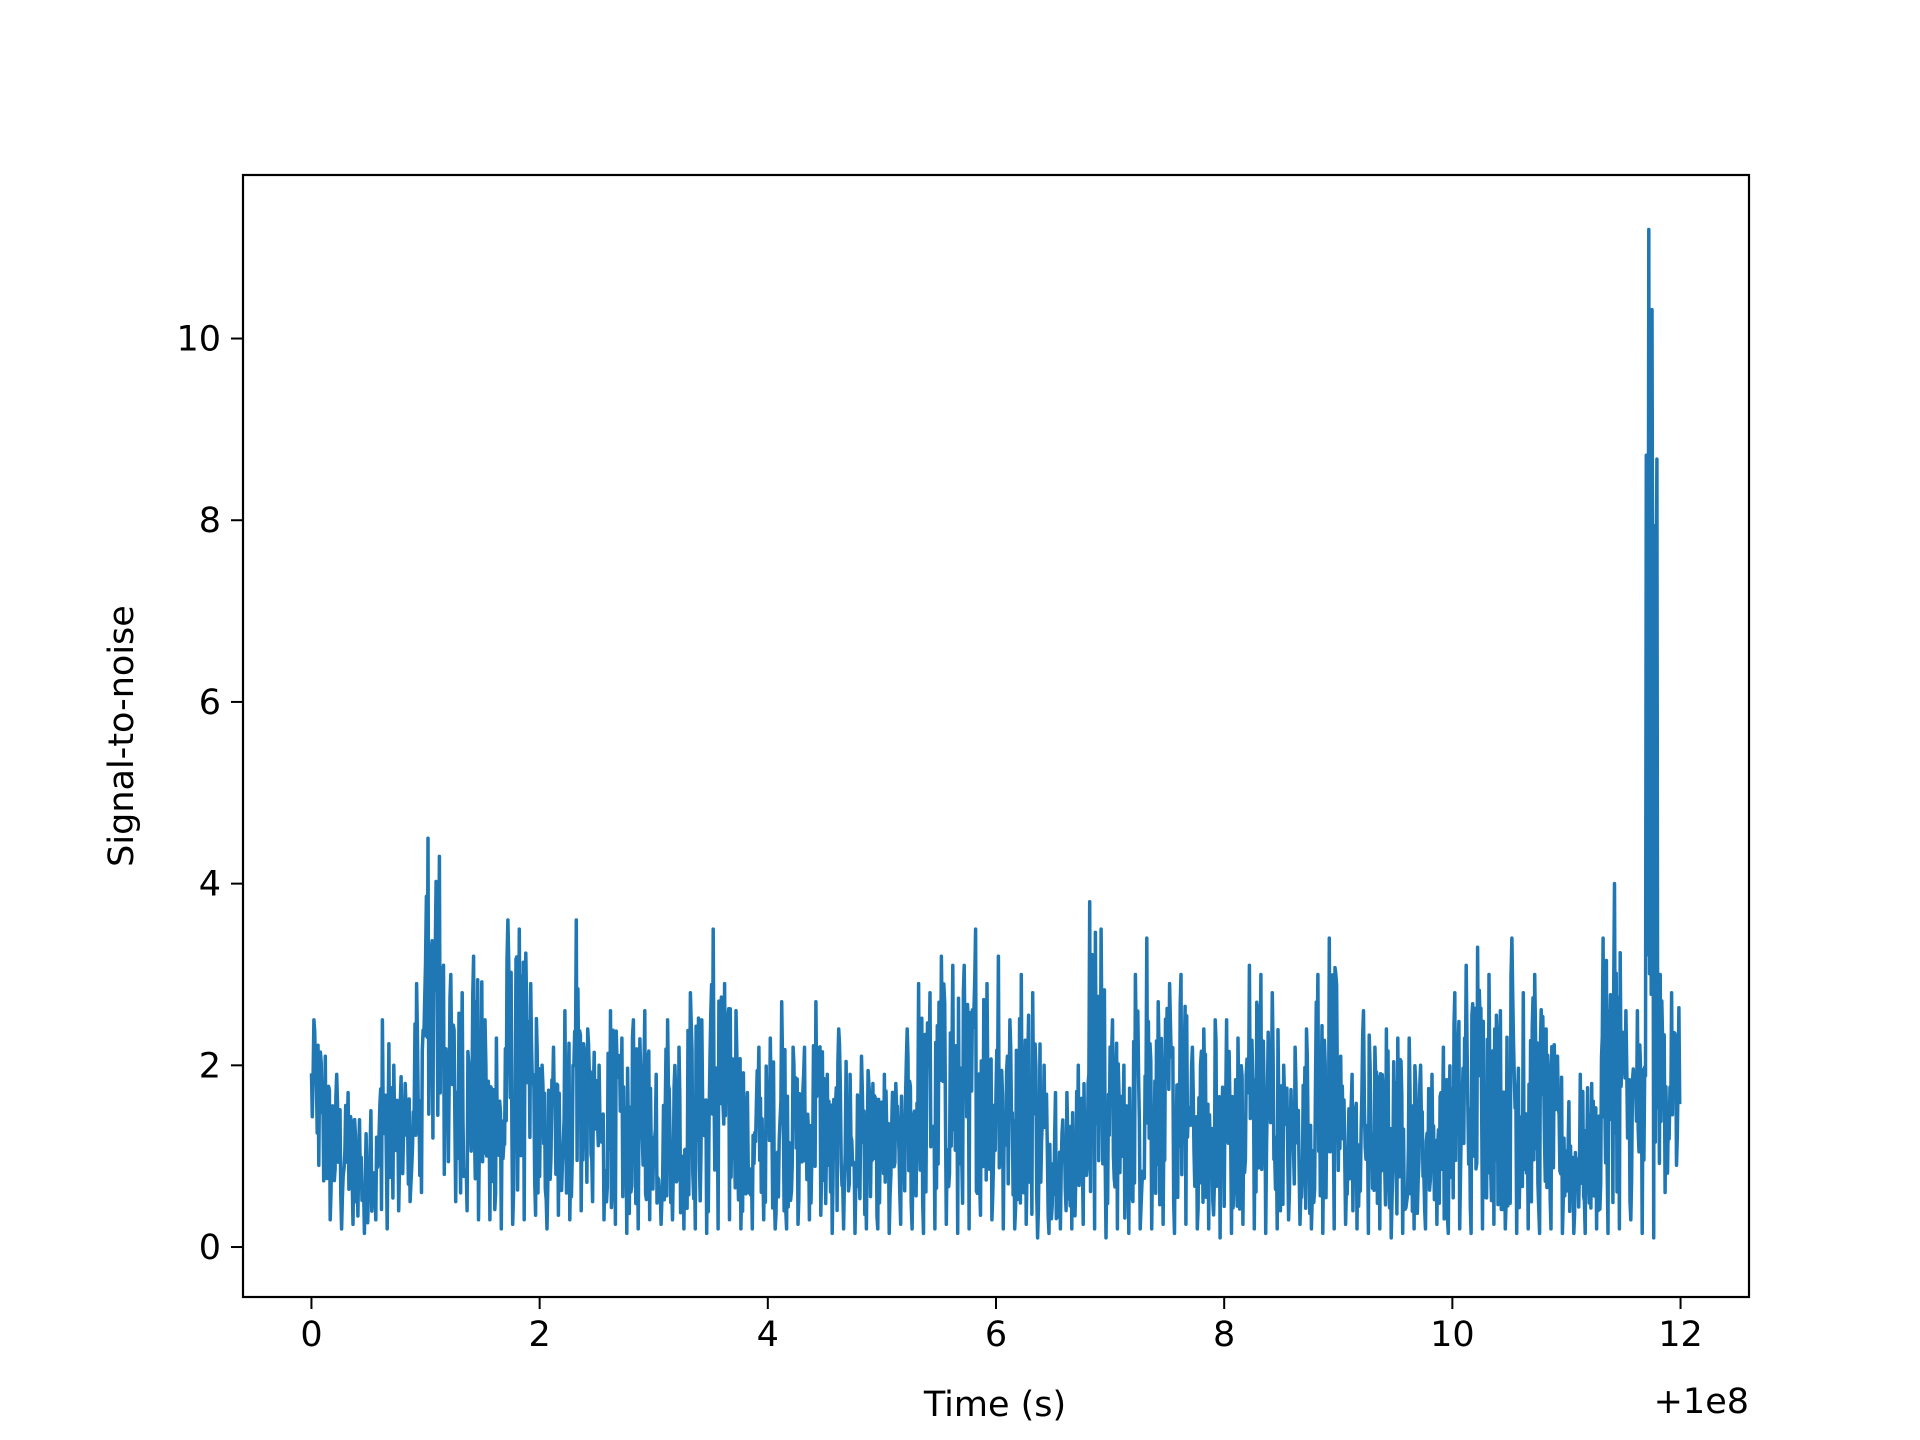  Describe the element at coordinates (122, 736) in the screenshot. I see `y-axis-label: Signal-to-noise` at that location.